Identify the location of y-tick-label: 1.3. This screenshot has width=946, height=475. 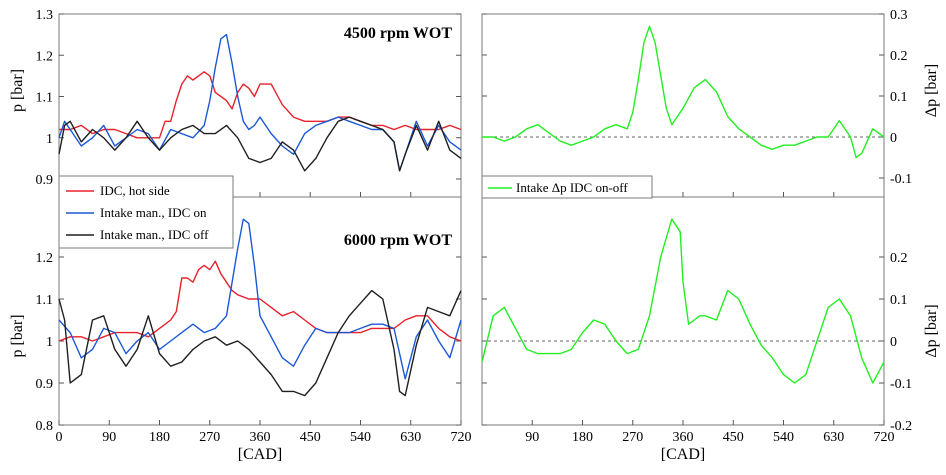
(45, 15).